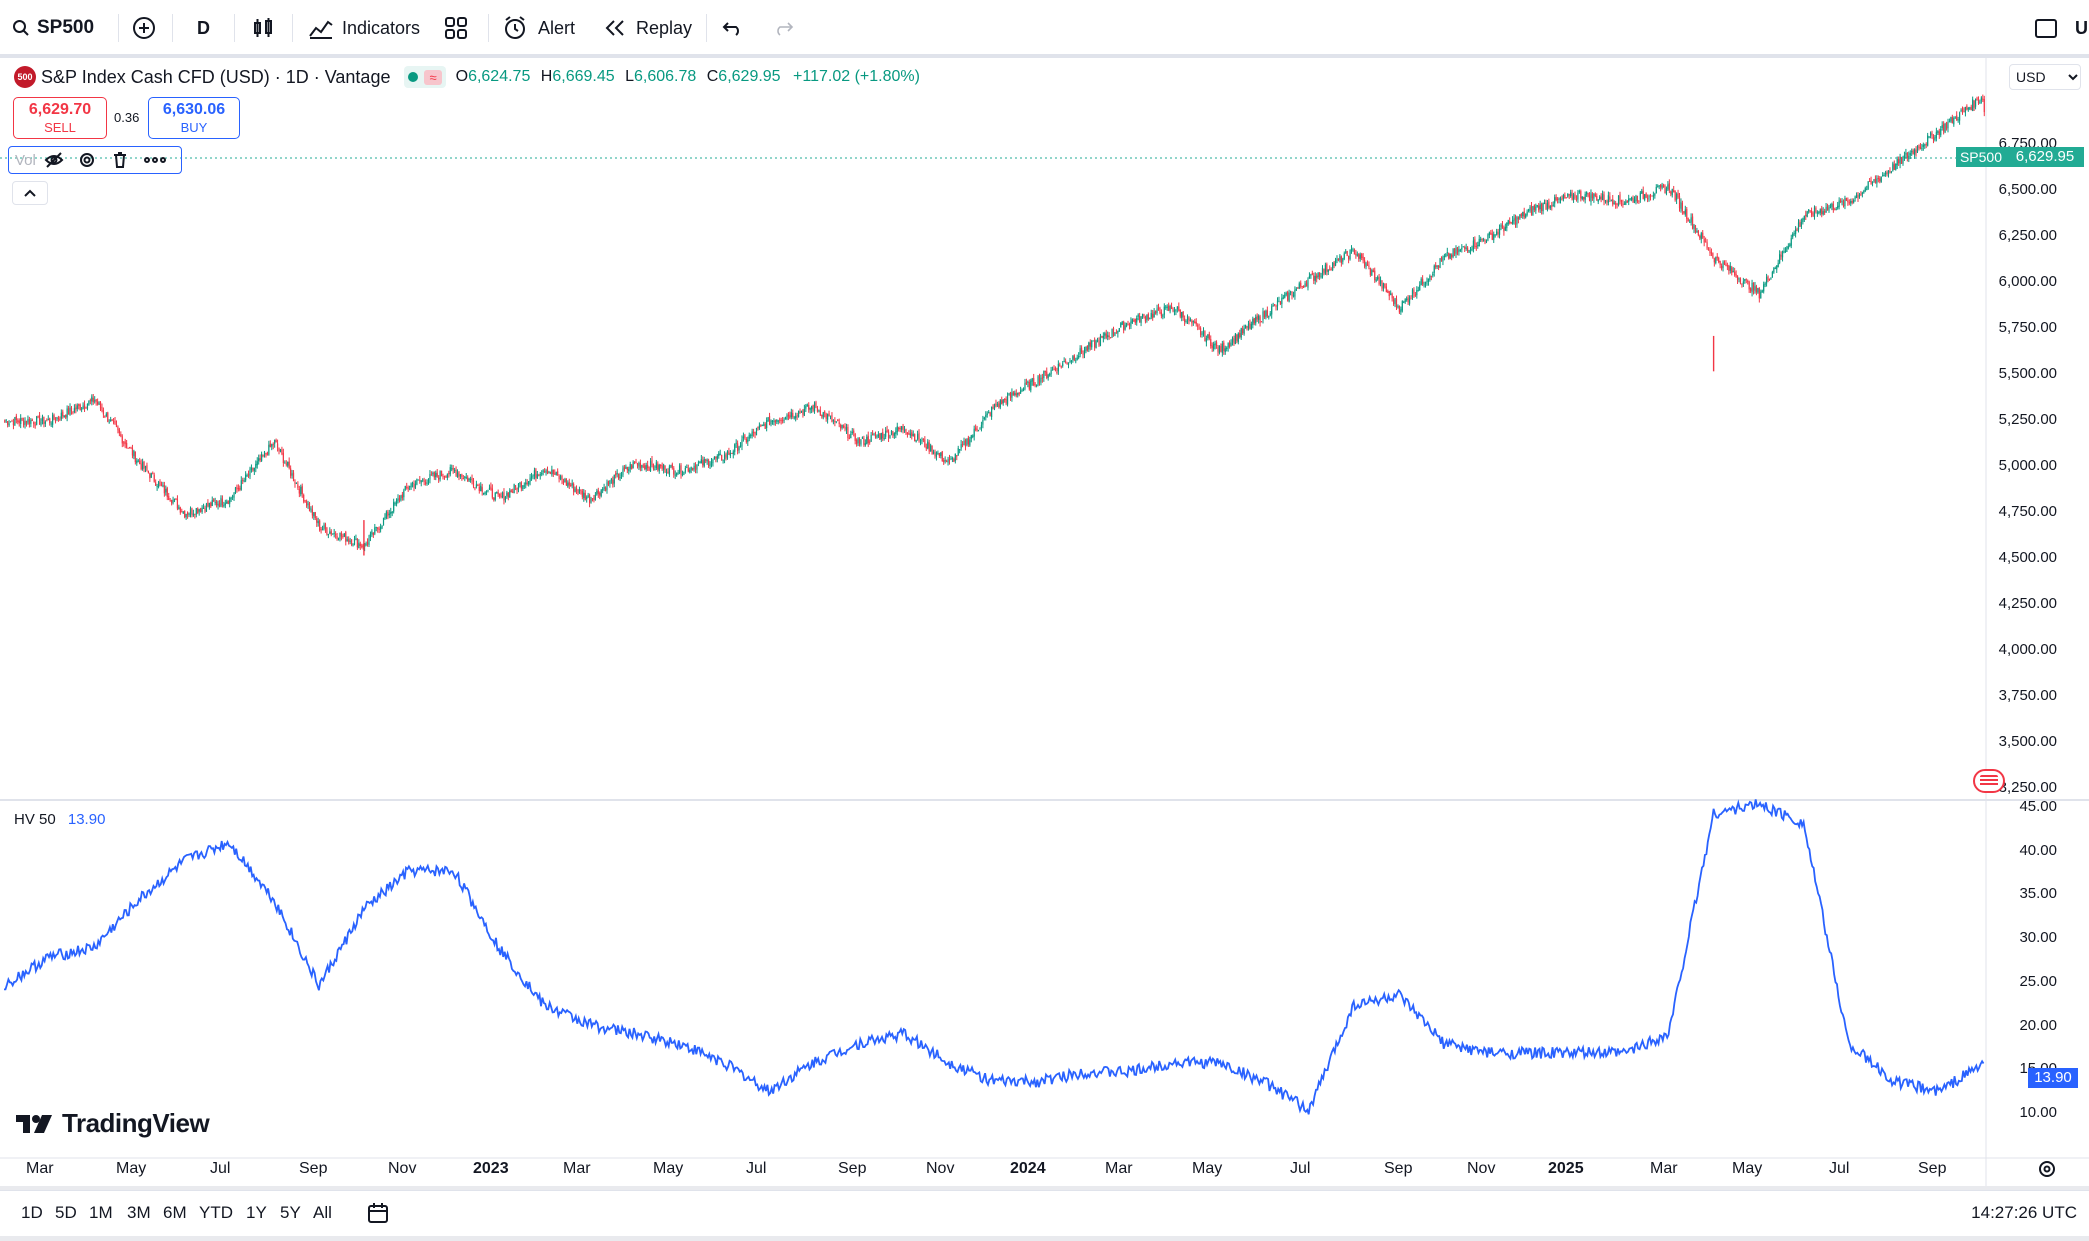 This screenshot has width=2089, height=1241. I want to click on range-button: 5D, so click(66, 1212).